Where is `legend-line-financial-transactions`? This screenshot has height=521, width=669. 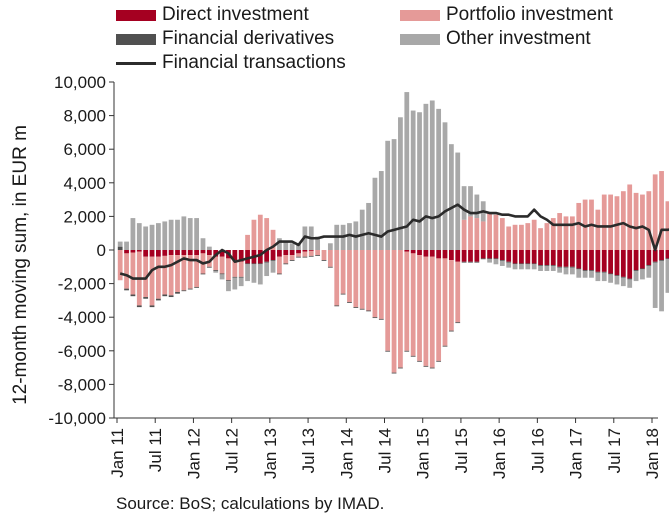
legend-line-financial-transactions is located at coordinates (136, 63).